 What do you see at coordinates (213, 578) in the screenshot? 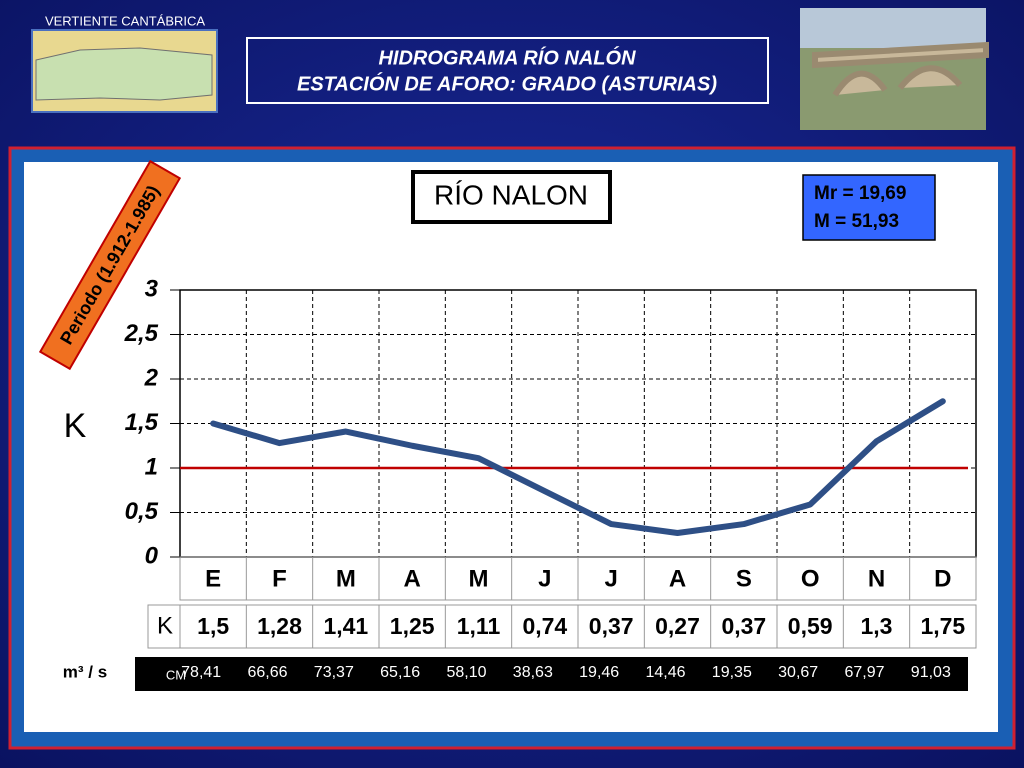
I see `x-tick-label: E` at bounding box center [213, 578].